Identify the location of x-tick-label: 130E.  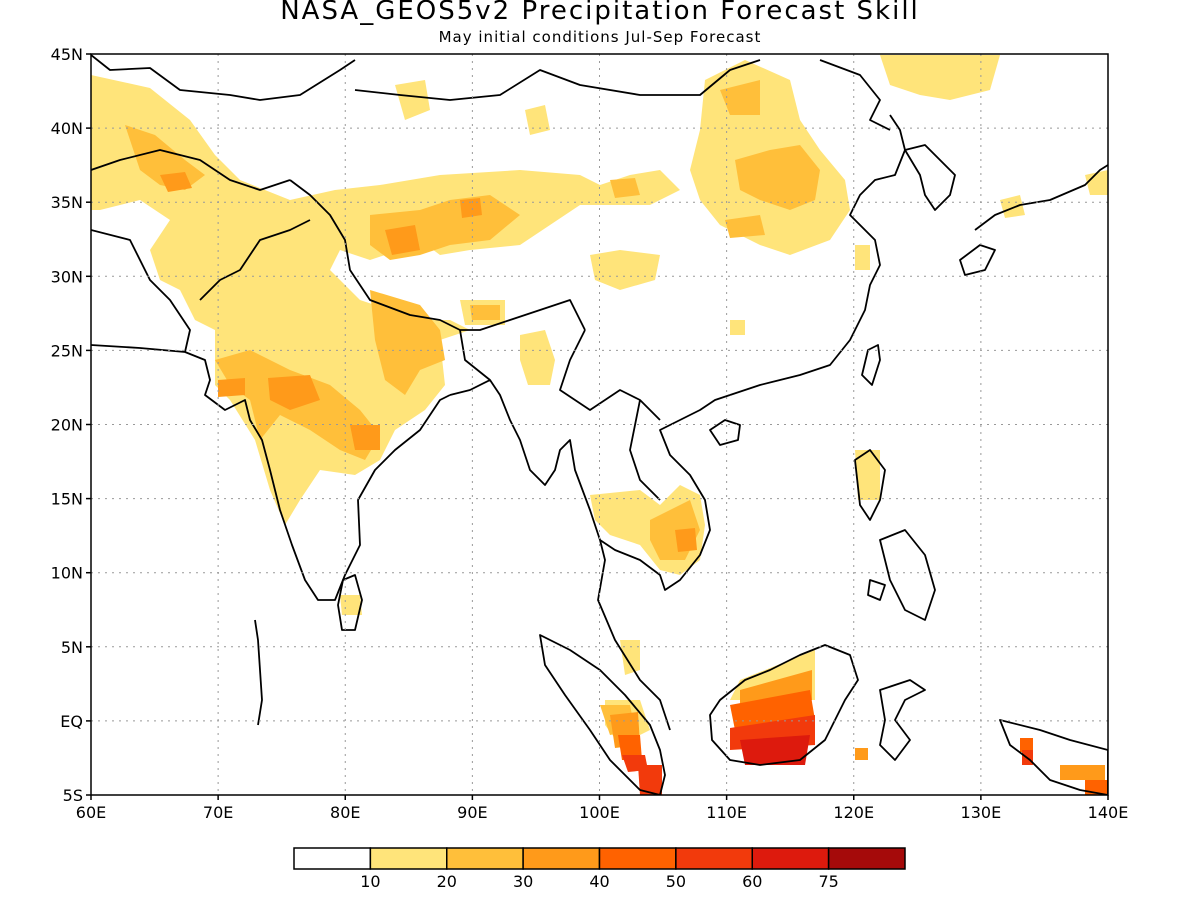
(981, 812).